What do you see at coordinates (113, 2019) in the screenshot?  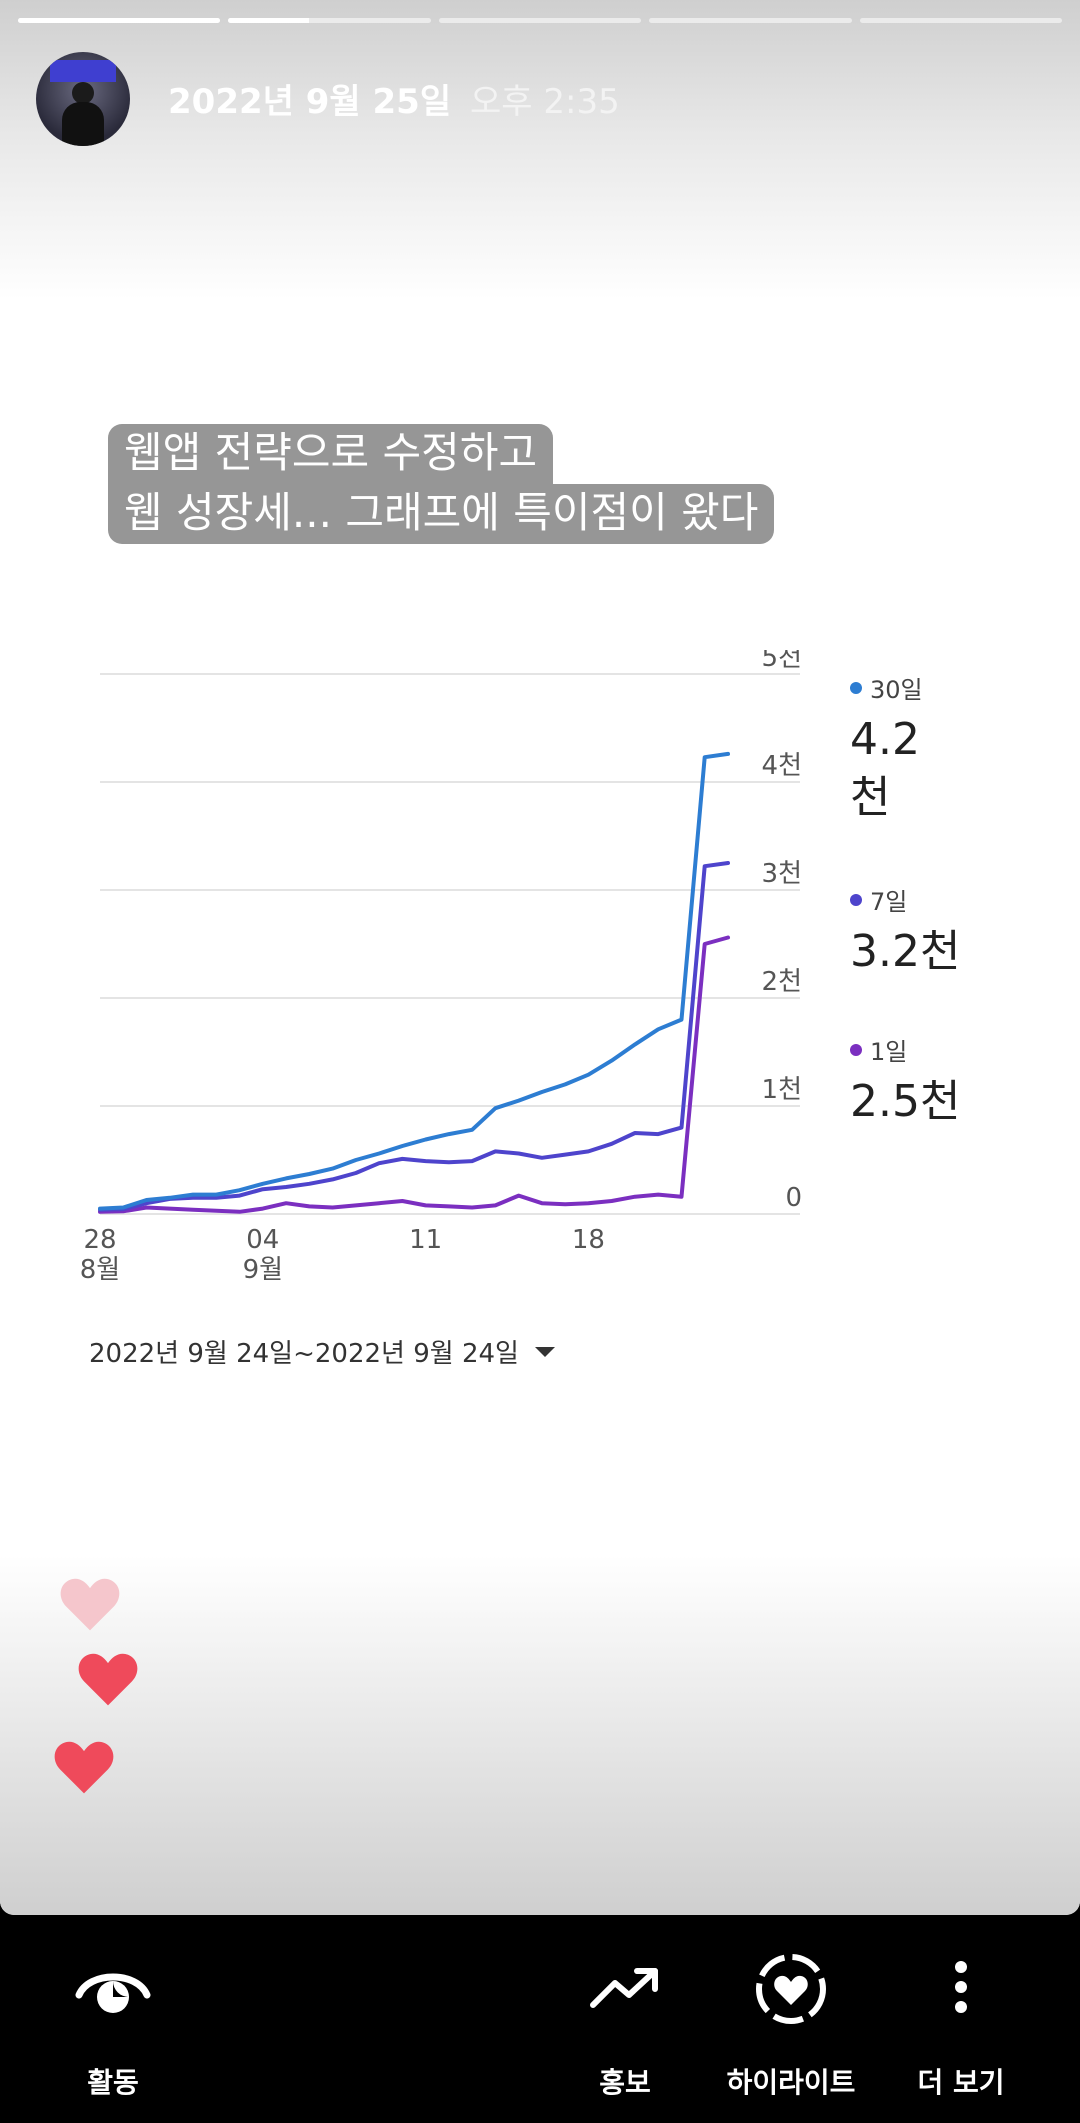 I see `activity-button: 활동` at bounding box center [113, 2019].